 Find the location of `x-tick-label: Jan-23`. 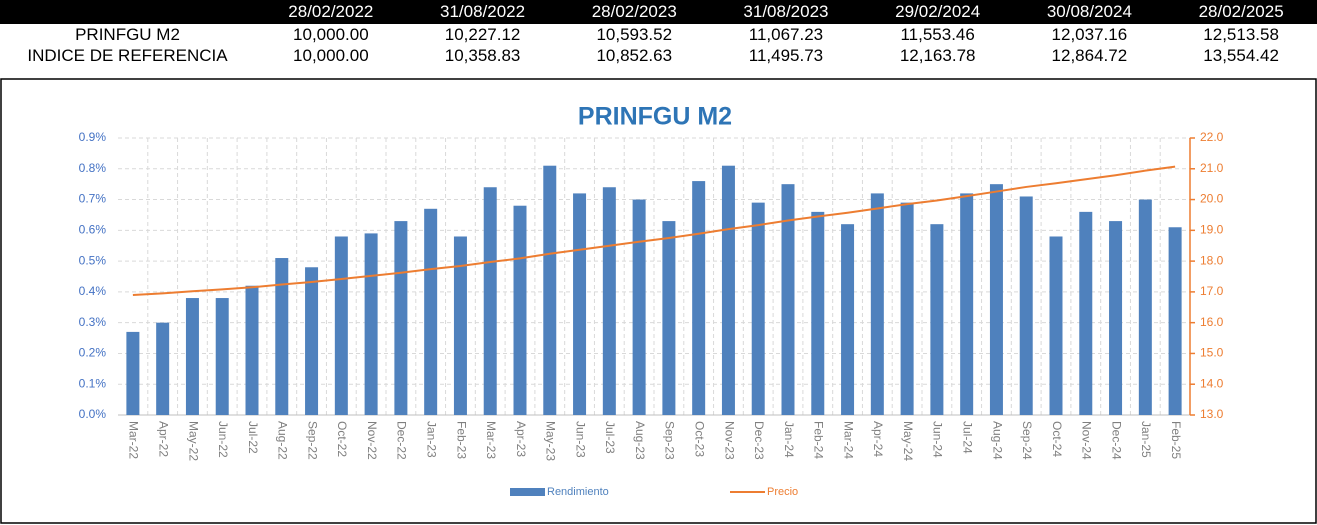

x-tick-label: Jan-23 is located at coordinates (431, 439).